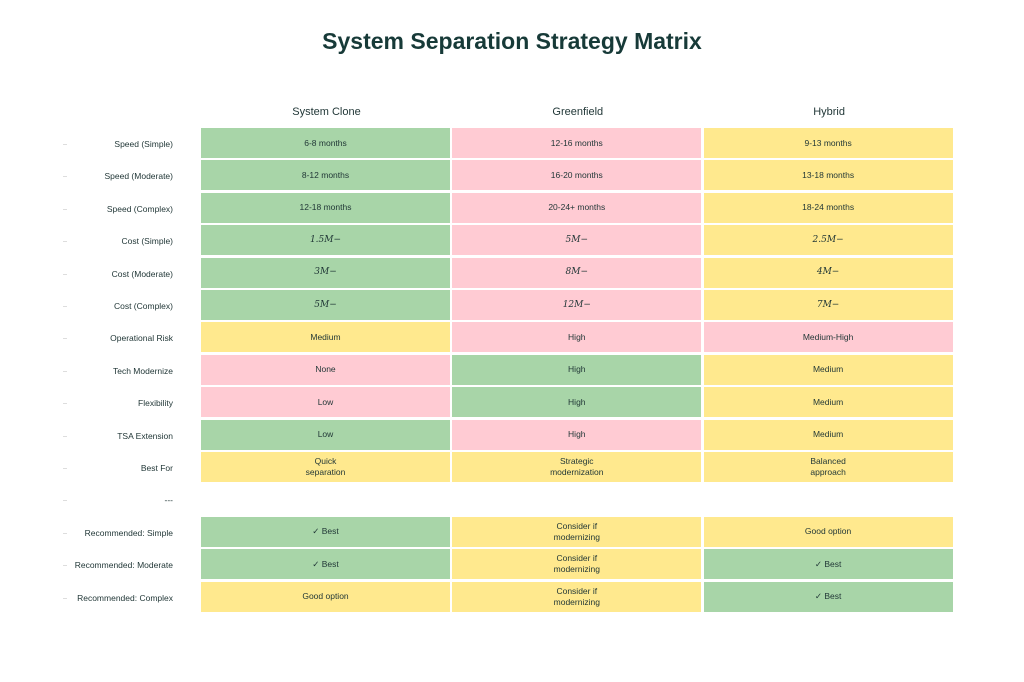 This screenshot has width=1024, height=682. What do you see at coordinates (325, 175) in the screenshot?
I see `matrix-cell: 8-12 months` at bounding box center [325, 175].